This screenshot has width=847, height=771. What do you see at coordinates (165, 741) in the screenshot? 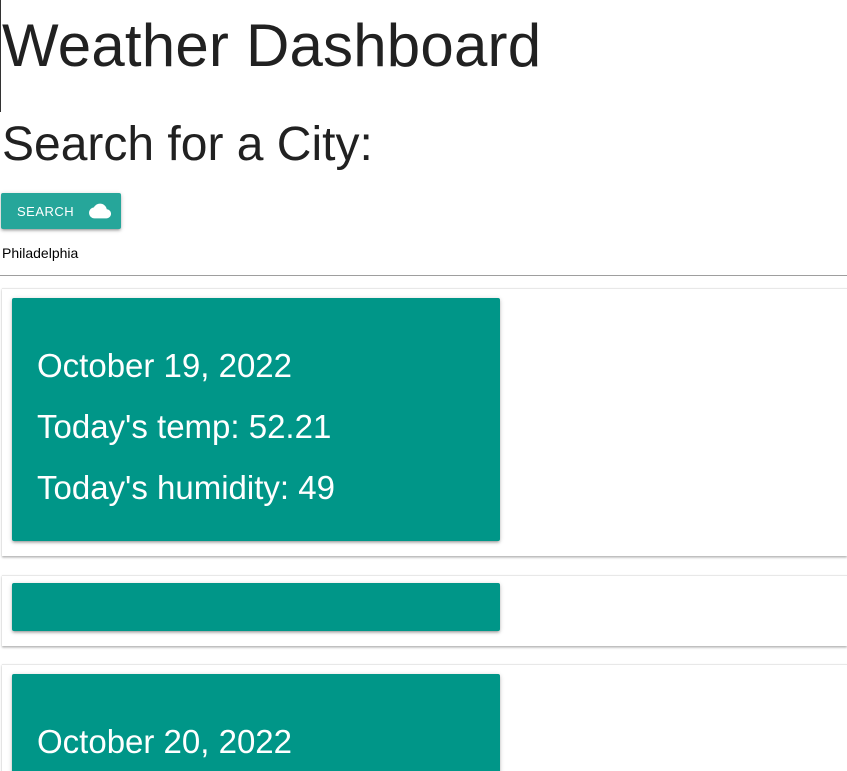
I see `card-date: October 20, 2022` at bounding box center [165, 741].